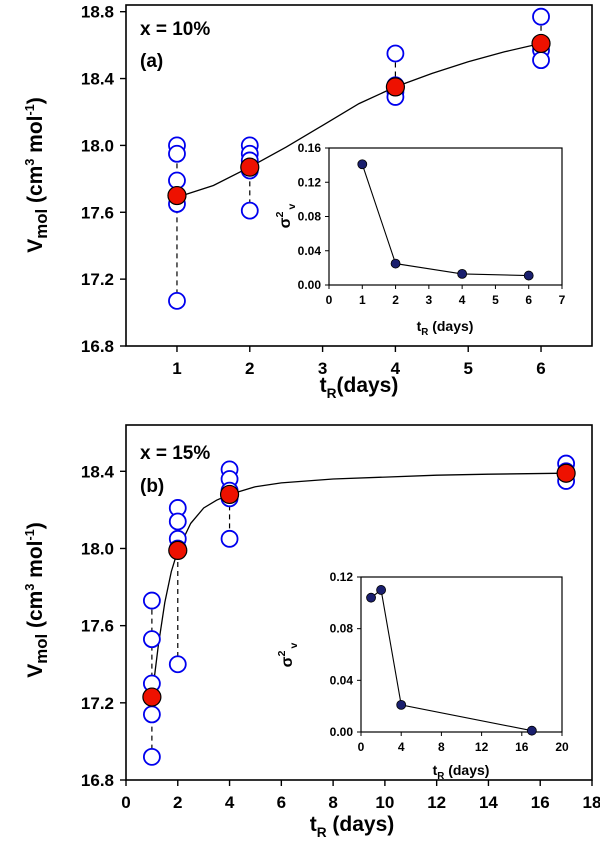  Describe the element at coordinates (591, 802) in the screenshot. I see `x-tick-label: 18` at that location.